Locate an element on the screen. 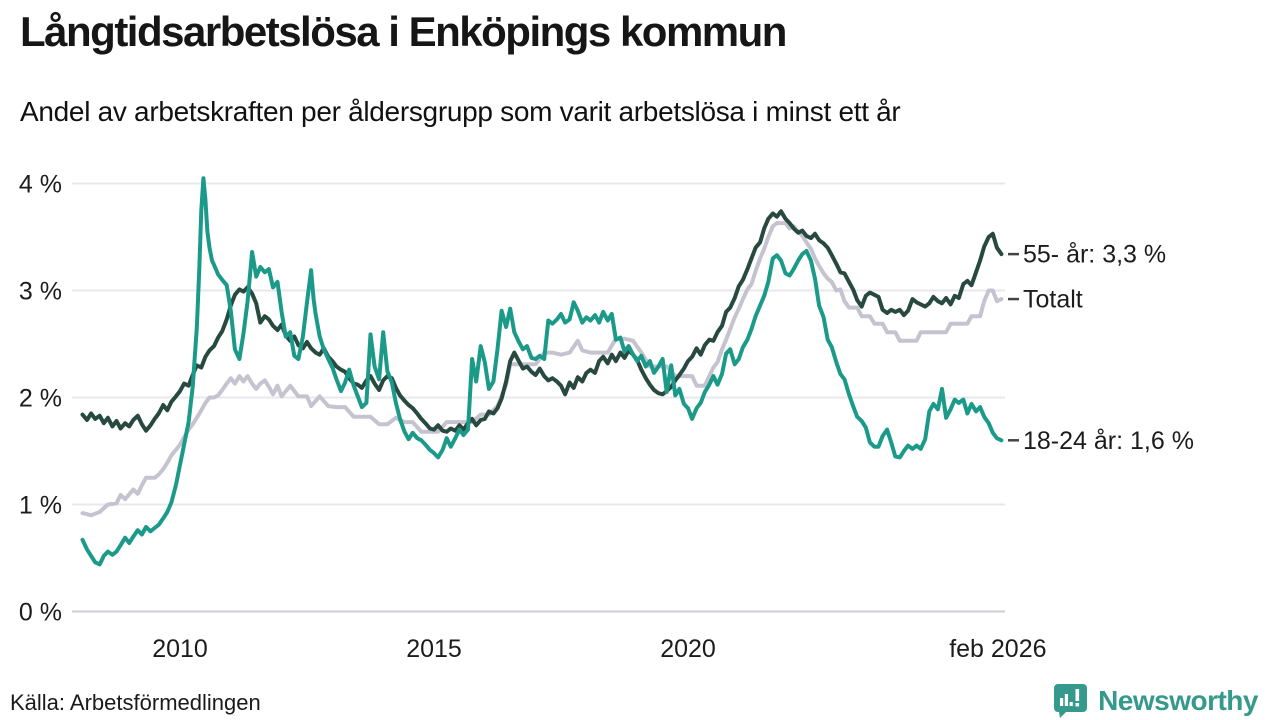 The height and width of the screenshot is (720, 1280). source-note: Källa: Arbetsförmedlingen is located at coordinates (135, 702).